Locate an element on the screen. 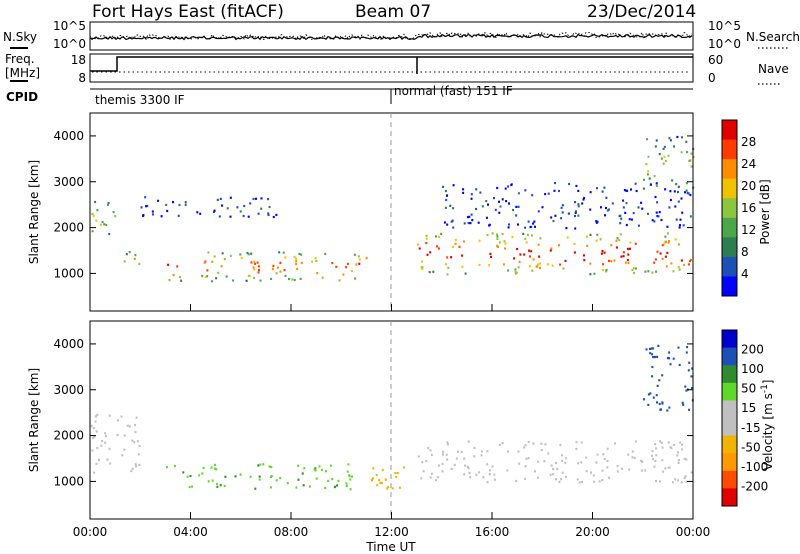 This screenshot has width=800, height=554. velocity-cbar-tick: 100 is located at coordinates (752, 369).